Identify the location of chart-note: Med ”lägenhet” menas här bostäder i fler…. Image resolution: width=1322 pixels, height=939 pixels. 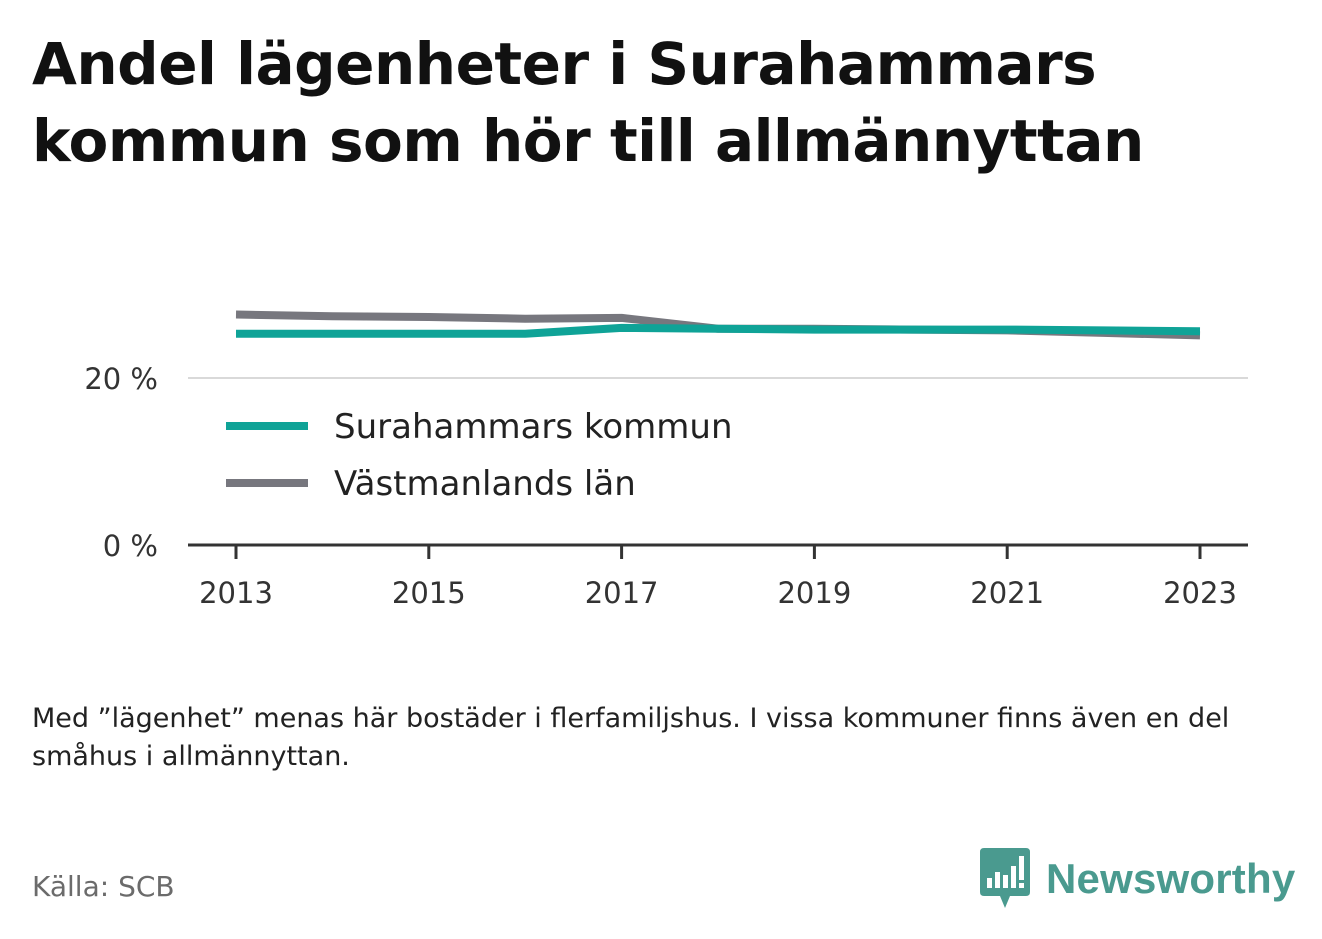
(631, 737).